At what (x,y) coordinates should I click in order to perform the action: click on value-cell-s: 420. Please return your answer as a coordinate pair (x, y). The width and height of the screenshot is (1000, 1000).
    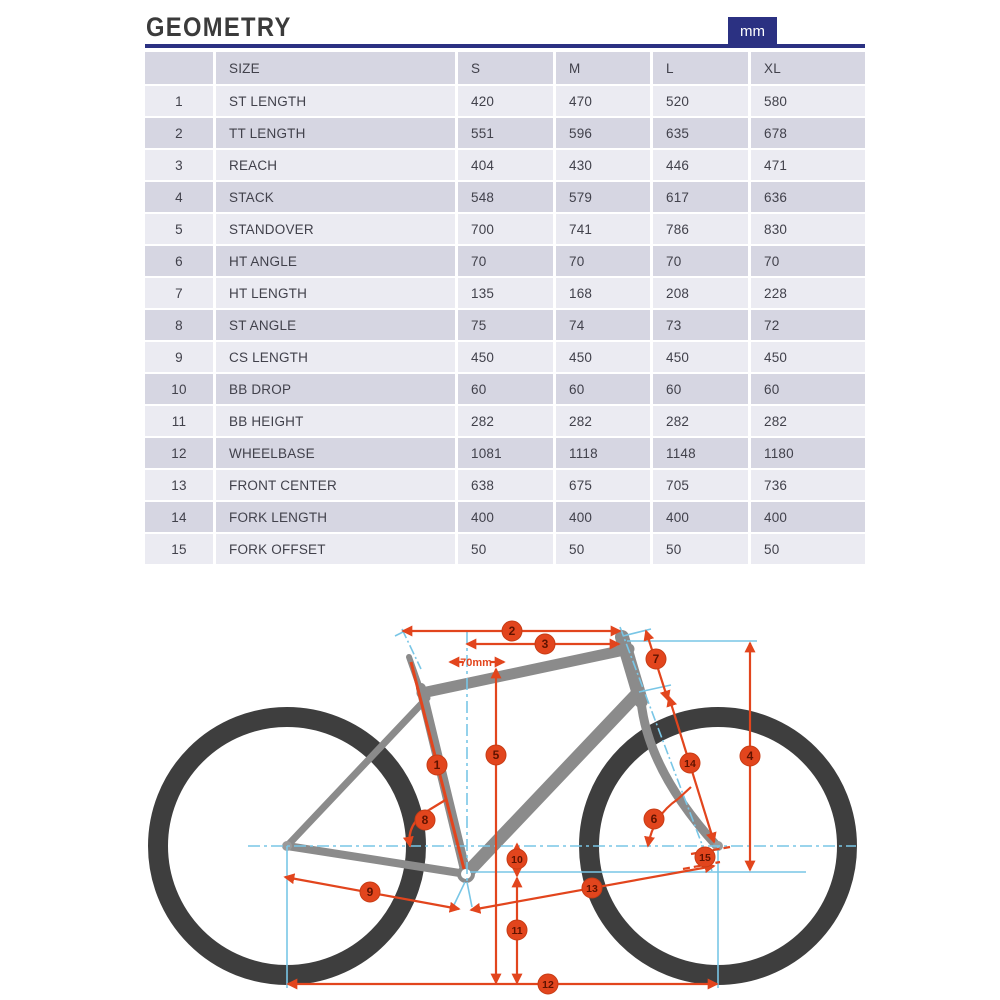
    Looking at the image, I should click on (505, 101).